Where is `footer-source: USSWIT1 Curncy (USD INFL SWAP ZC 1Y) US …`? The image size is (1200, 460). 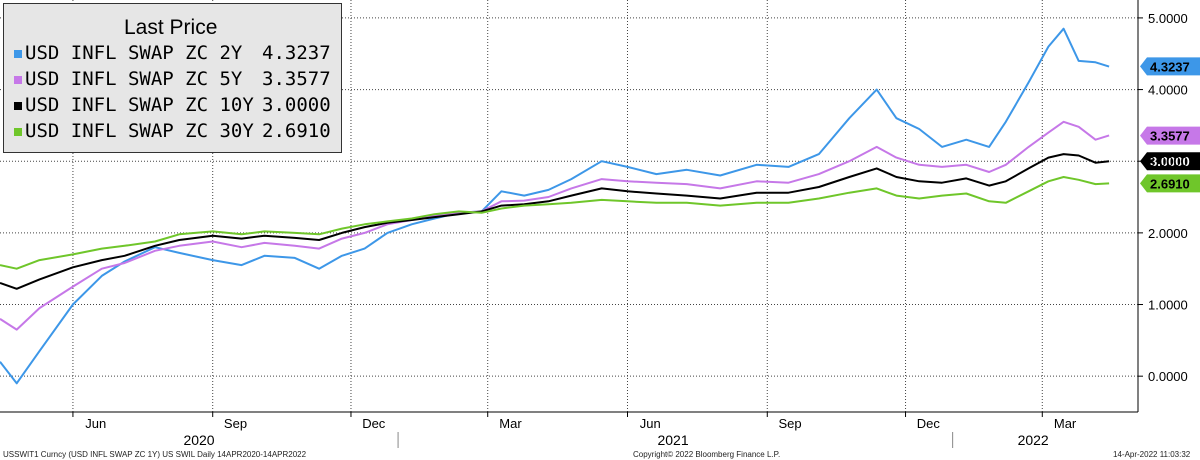 footer-source: USSWIT1 Curncy (USD INFL SWAP ZC 1Y) US … is located at coordinates (155, 454).